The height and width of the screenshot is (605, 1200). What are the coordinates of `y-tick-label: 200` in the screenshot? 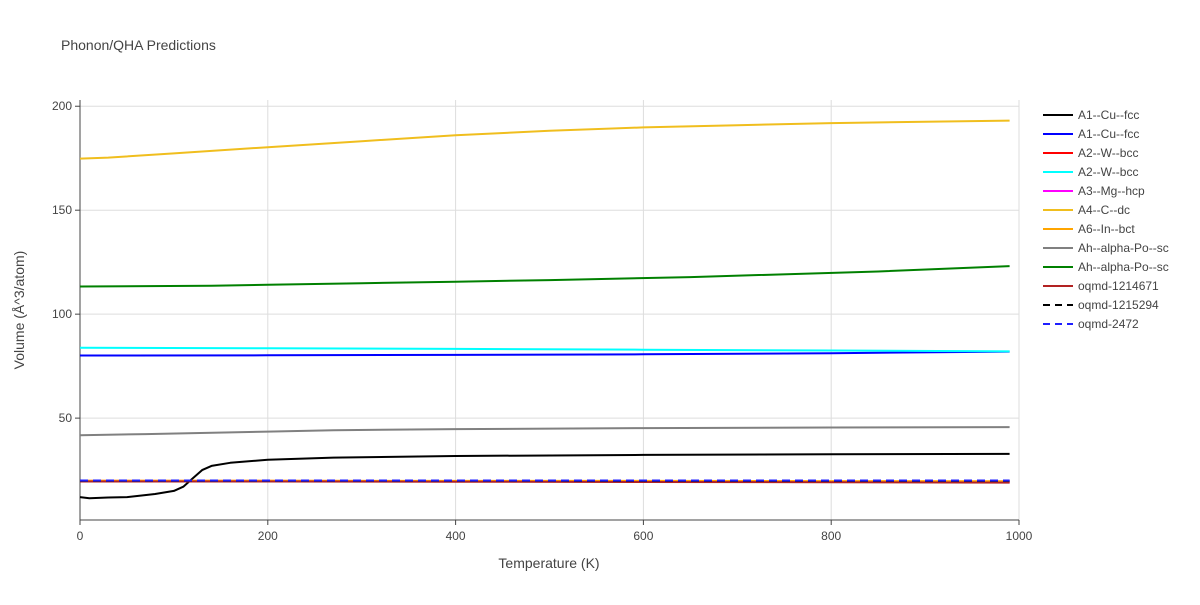 It's located at (62, 106).